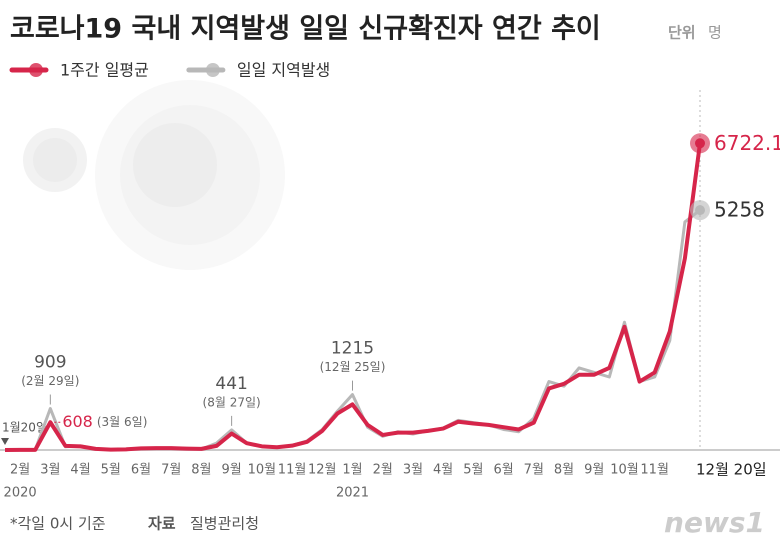 This screenshot has width=780, height=554. Describe the element at coordinates (169, 70) in the screenshot. I see `legend: 1주간 일평균 일일 지역발생` at that location.